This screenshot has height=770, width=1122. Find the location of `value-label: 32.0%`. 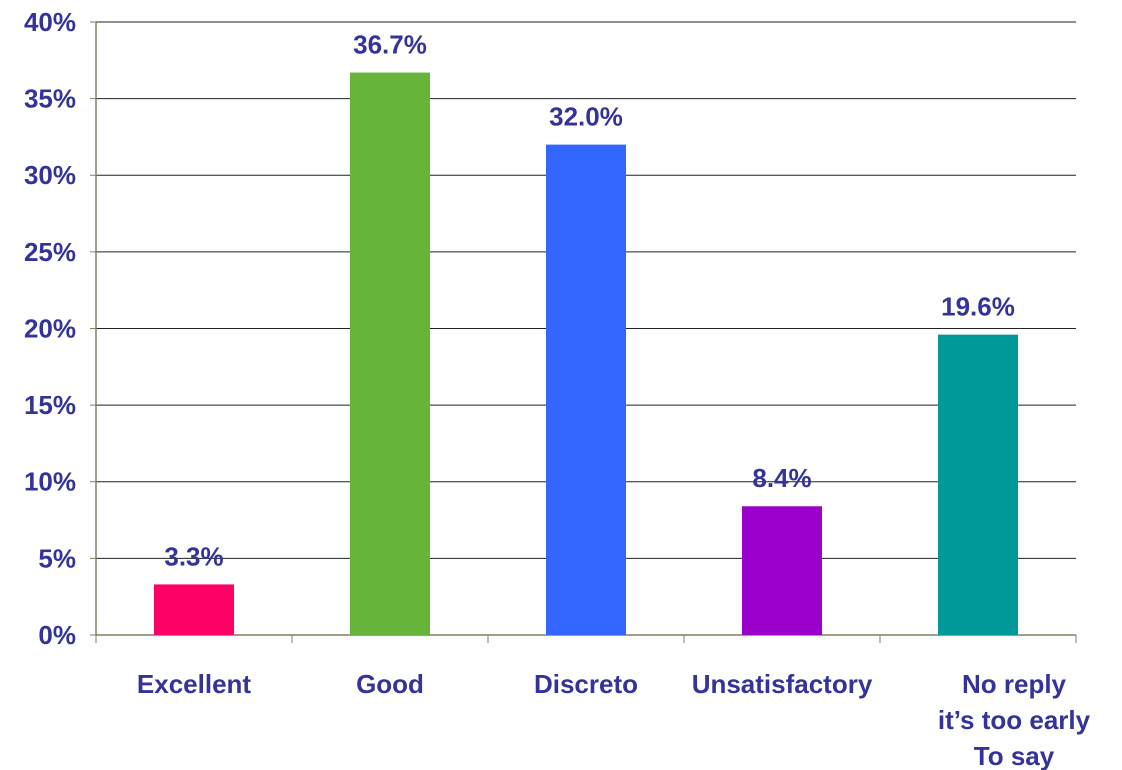

value-label: 32.0% is located at coordinates (586, 116).